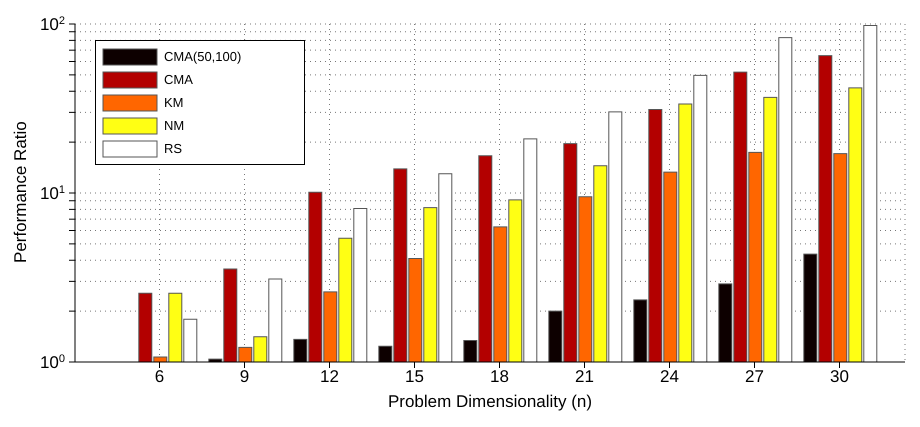 This screenshot has height=427, width=920. What do you see at coordinates (203, 56) in the screenshot?
I see `legend-label: CMA(50,100)` at bounding box center [203, 56].